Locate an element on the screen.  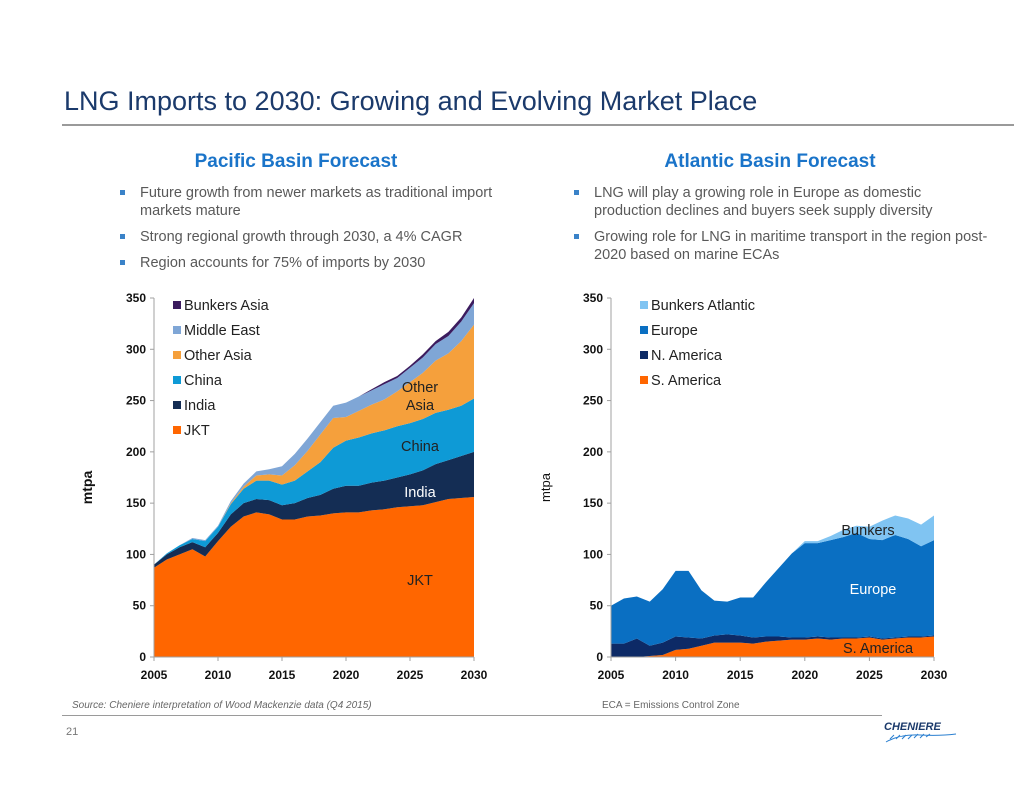
legend-label: China is located at coordinates (203, 381).